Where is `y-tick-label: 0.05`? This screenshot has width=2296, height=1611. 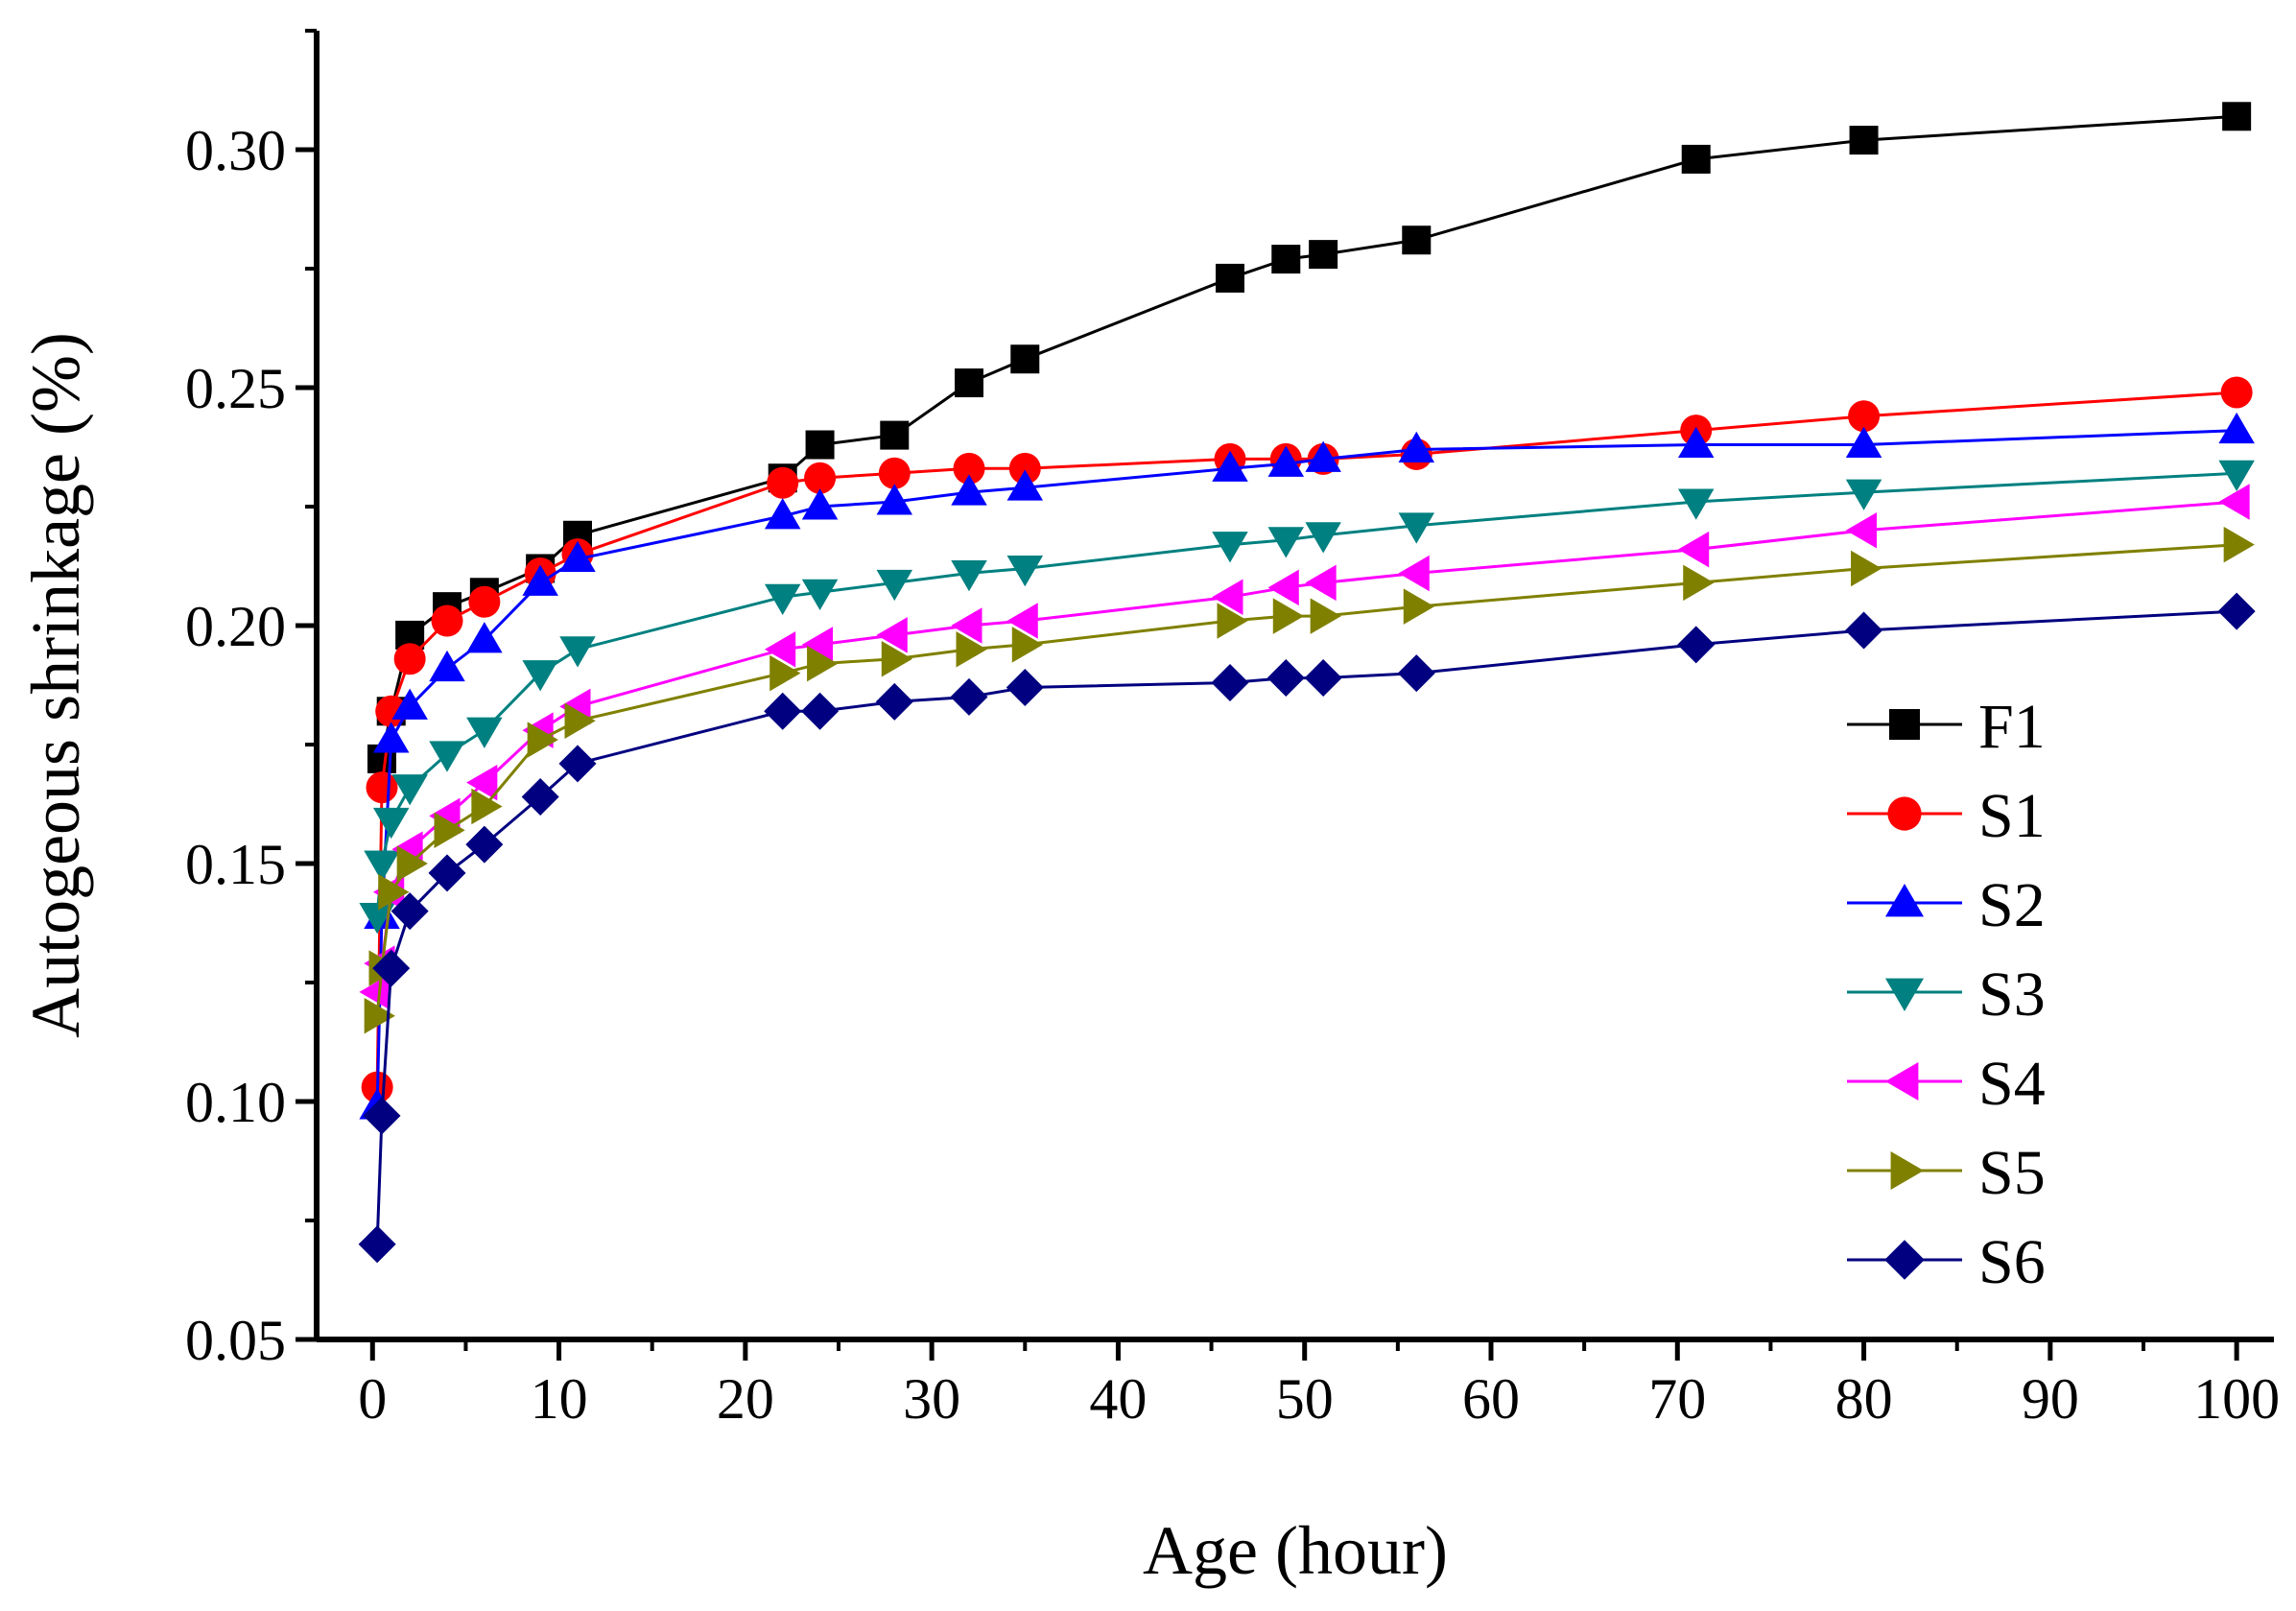 y-tick-label: 0.05 is located at coordinates (235, 1340).